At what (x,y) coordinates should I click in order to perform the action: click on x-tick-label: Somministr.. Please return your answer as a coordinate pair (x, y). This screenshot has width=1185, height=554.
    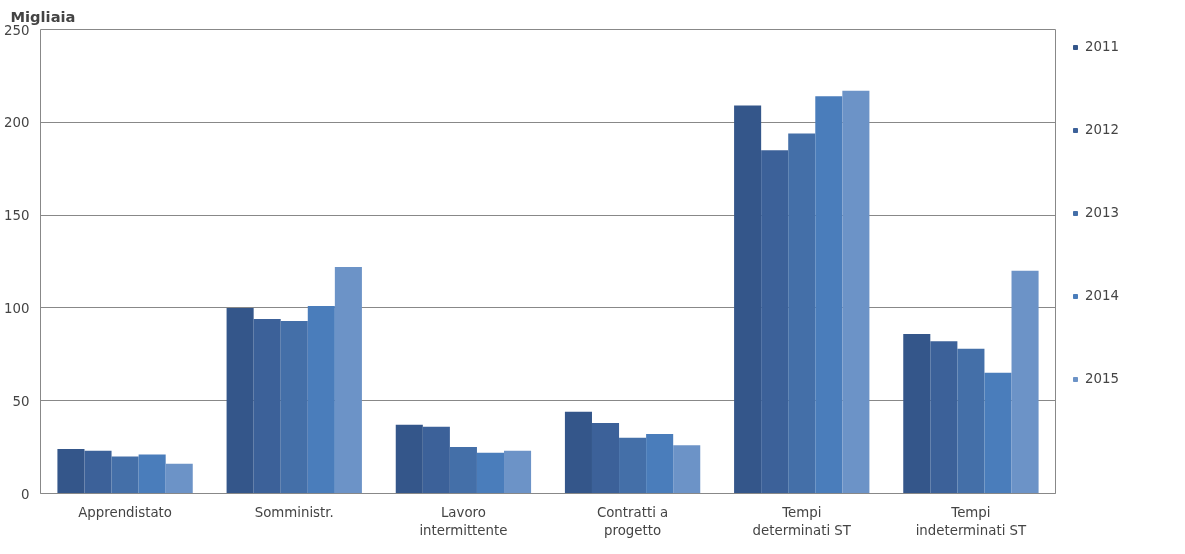
    Looking at the image, I should click on (294, 512).